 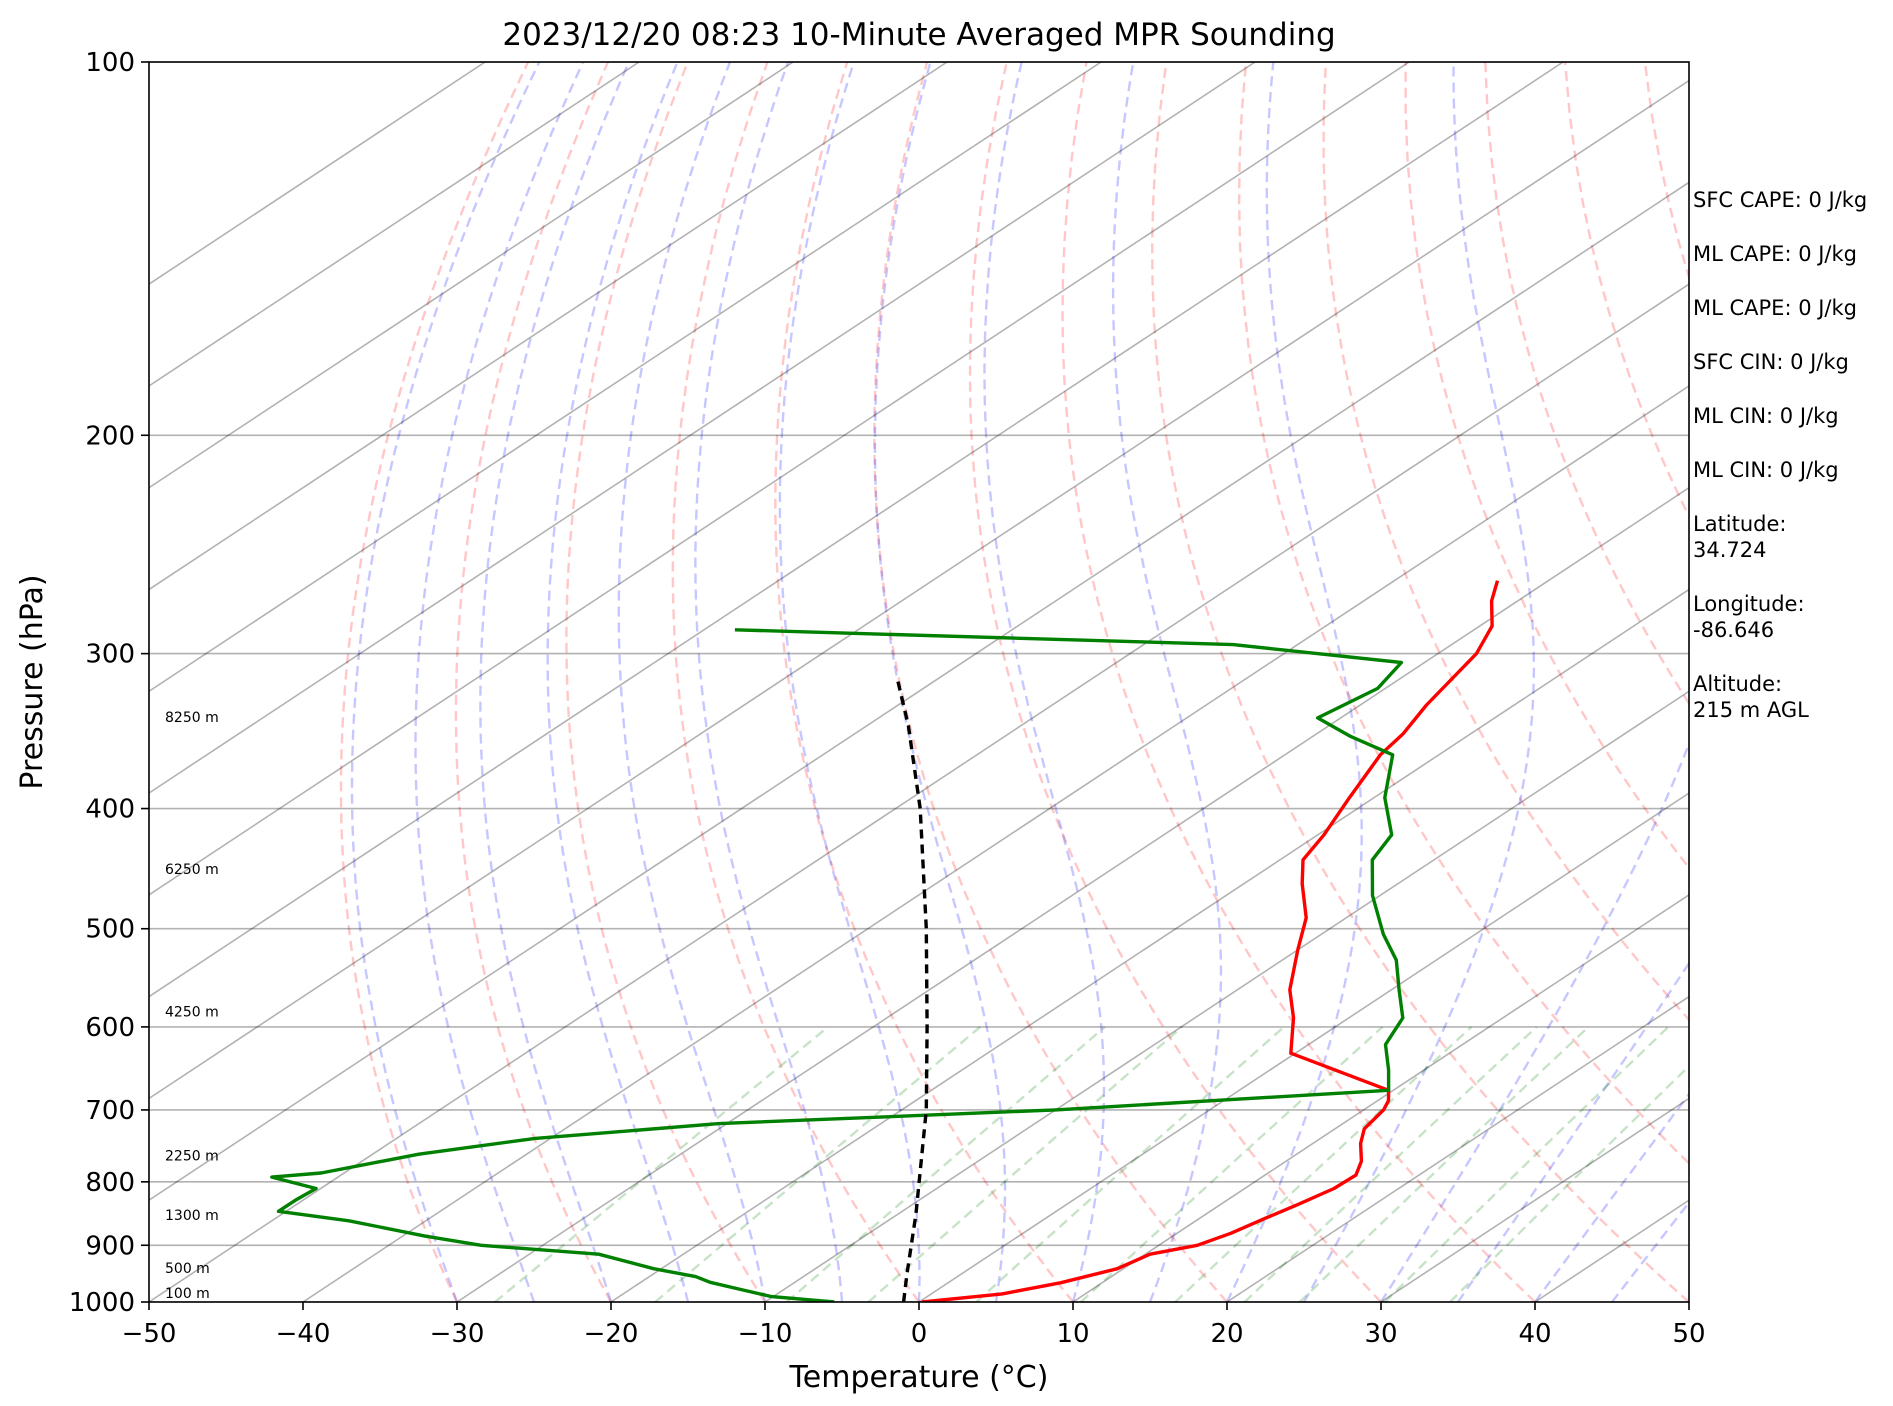 What do you see at coordinates (110, 436) in the screenshot?
I see `y-tick-label: 200` at bounding box center [110, 436].